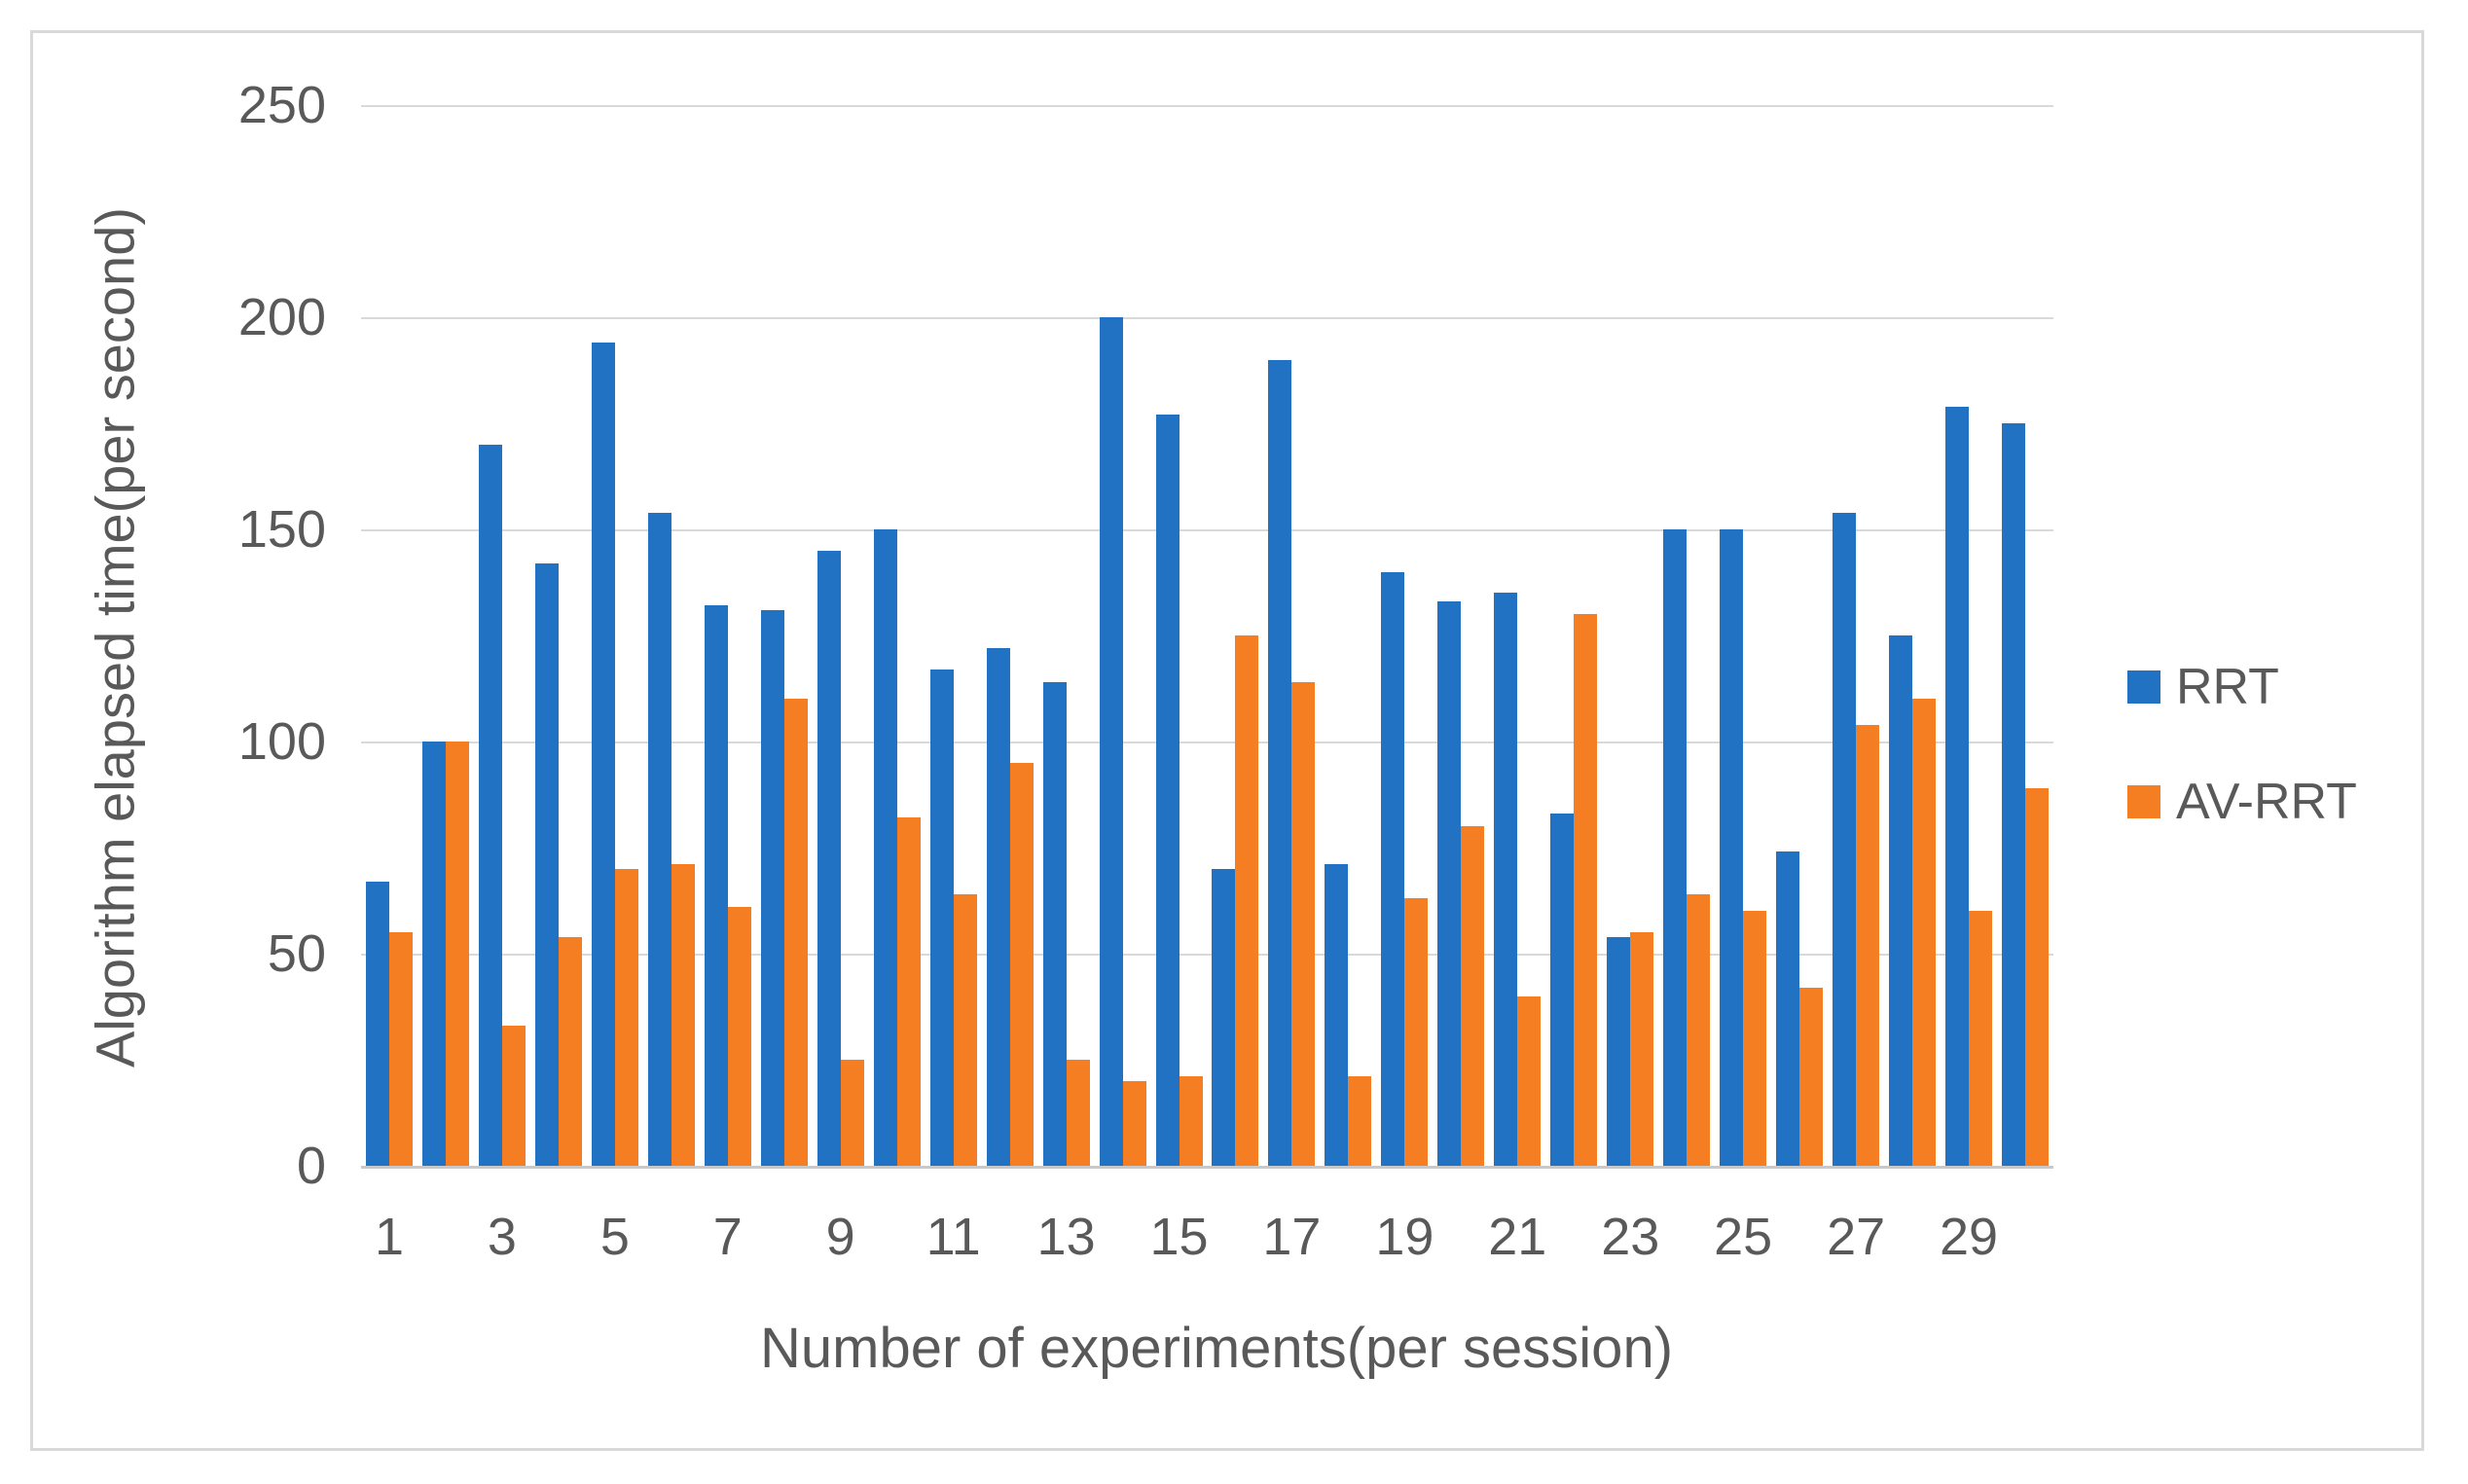 This screenshot has width=2468, height=1484. I want to click on av-rrt-bar-exp2, so click(457, 954).